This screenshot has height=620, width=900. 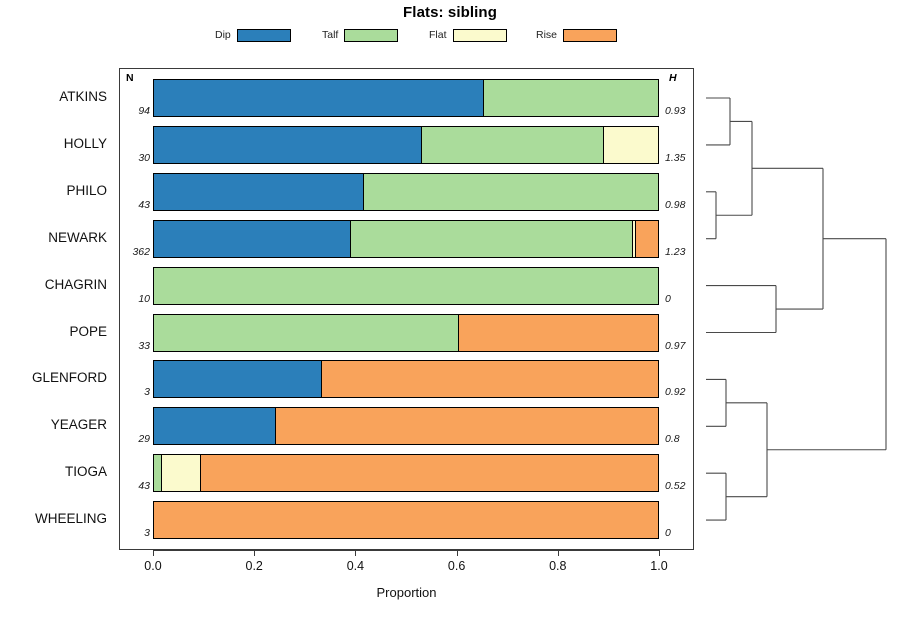 What do you see at coordinates (223, 35) in the screenshot?
I see `legend-label: Dip` at bounding box center [223, 35].